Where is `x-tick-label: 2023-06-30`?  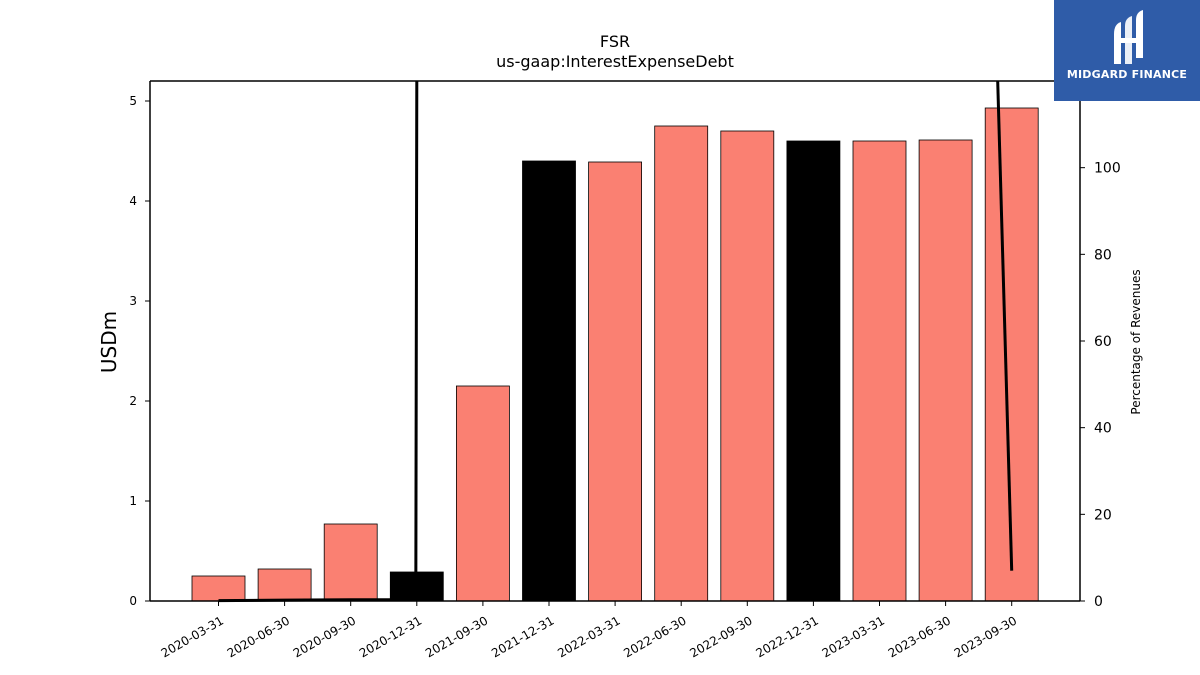
x-tick-label: 2023-06-30 is located at coordinates (919, 636).